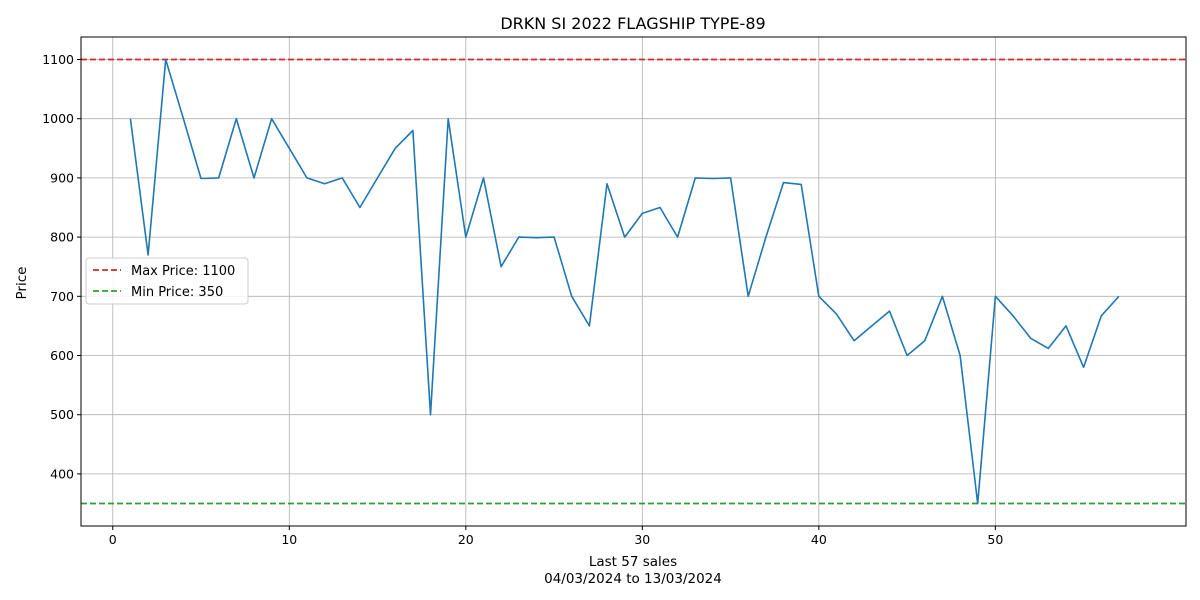 The image size is (1200, 600). Describe the element at coordinates (62, 473) in the screenshot. I see `y-tick-label: 400` at that location.